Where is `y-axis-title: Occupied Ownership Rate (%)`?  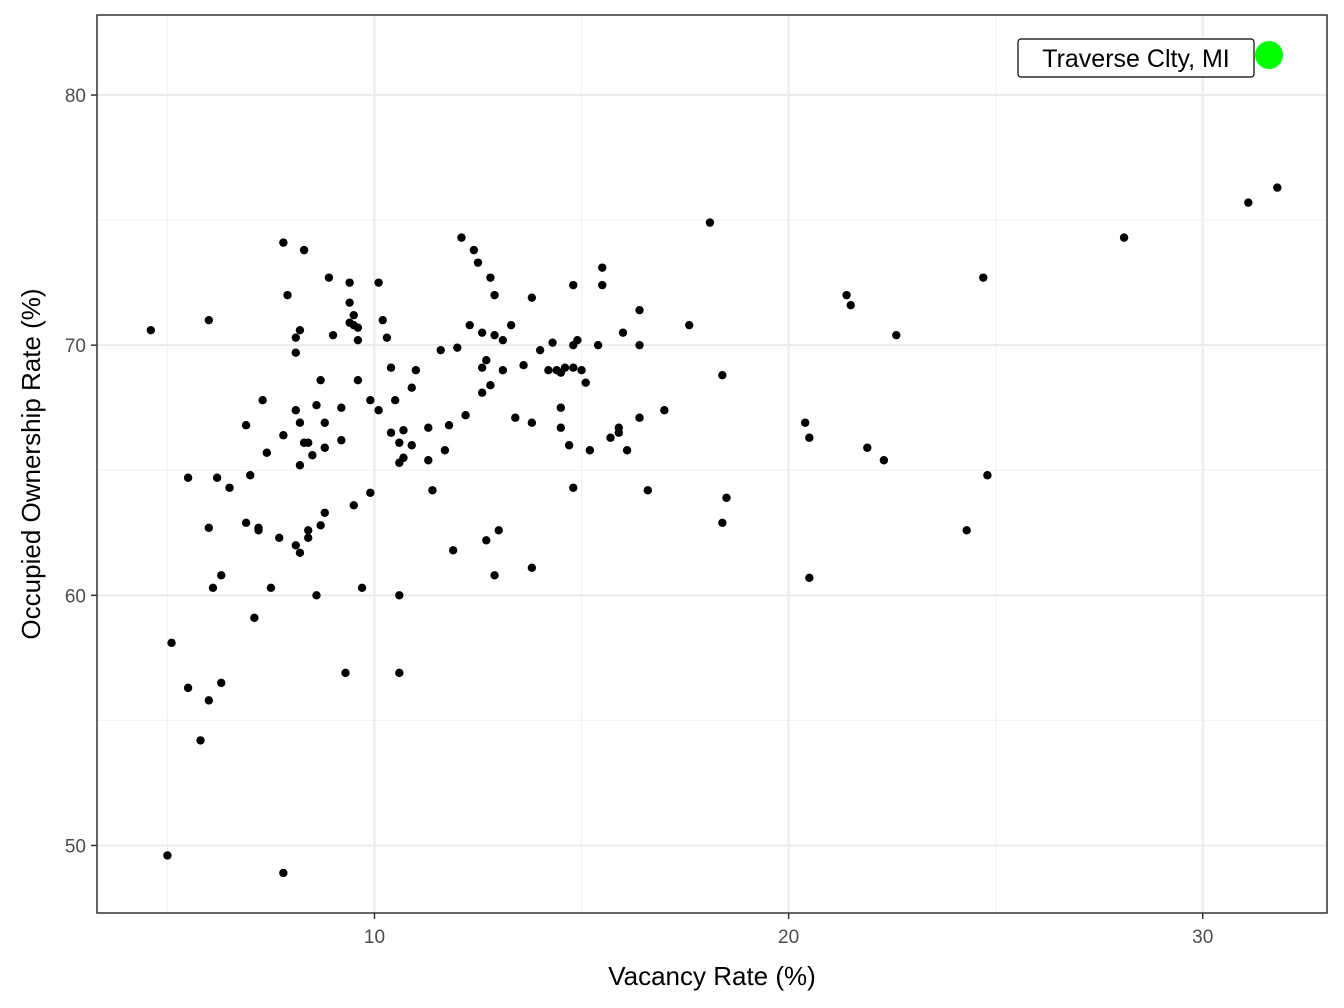
y-axis-title: Occupied Ownership Rate (%) is located at coordinates (31, 463).